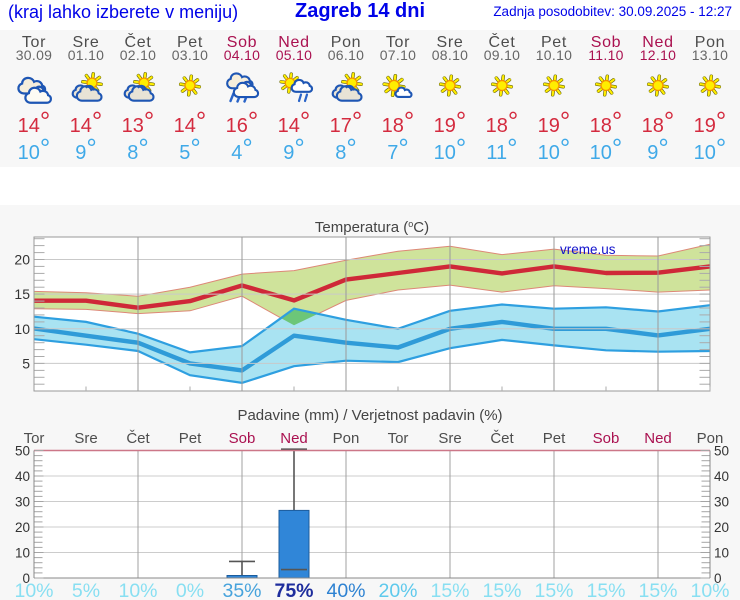 The height and width of the screenshot is (600, 740). I want to click on svg-text: 20%, so click(397, 590).